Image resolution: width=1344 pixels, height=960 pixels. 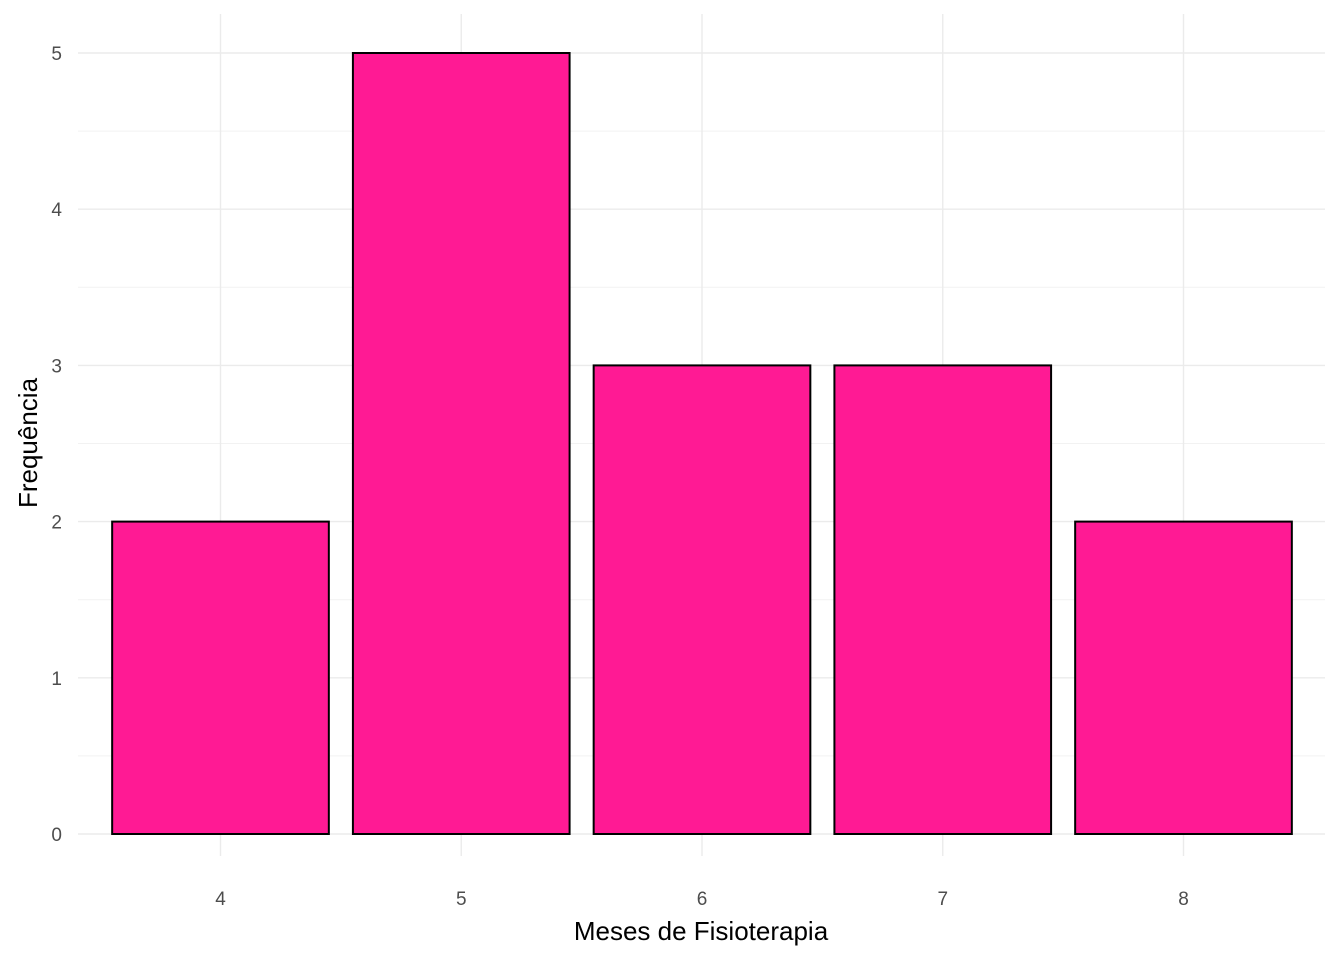 What do you see at coordinates (220, 899) in the screenshot?
I see `x-tick-label: 4` at bounding box center [220, 899].